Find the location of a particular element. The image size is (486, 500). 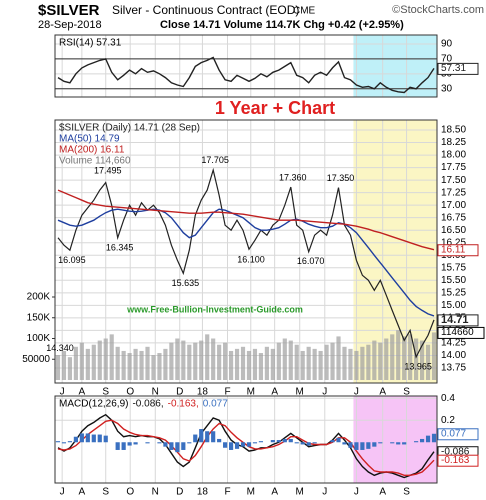

y-tick-label: 30 is located at coordinates (447, 88).